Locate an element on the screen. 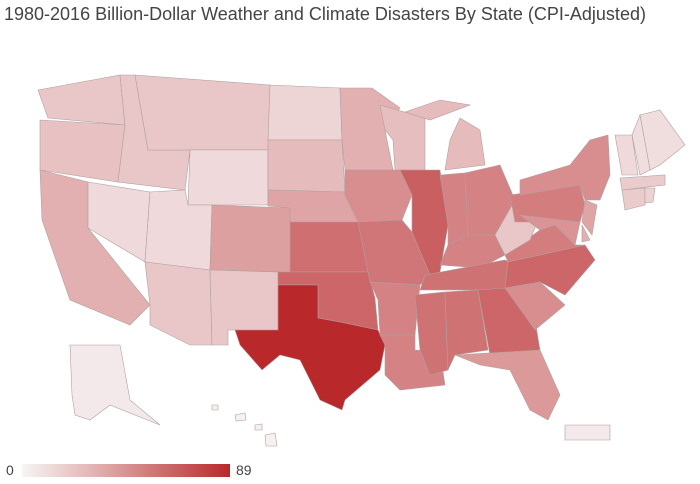 The image size is (700, 484). state-ma is located at coordinates (642, 182).